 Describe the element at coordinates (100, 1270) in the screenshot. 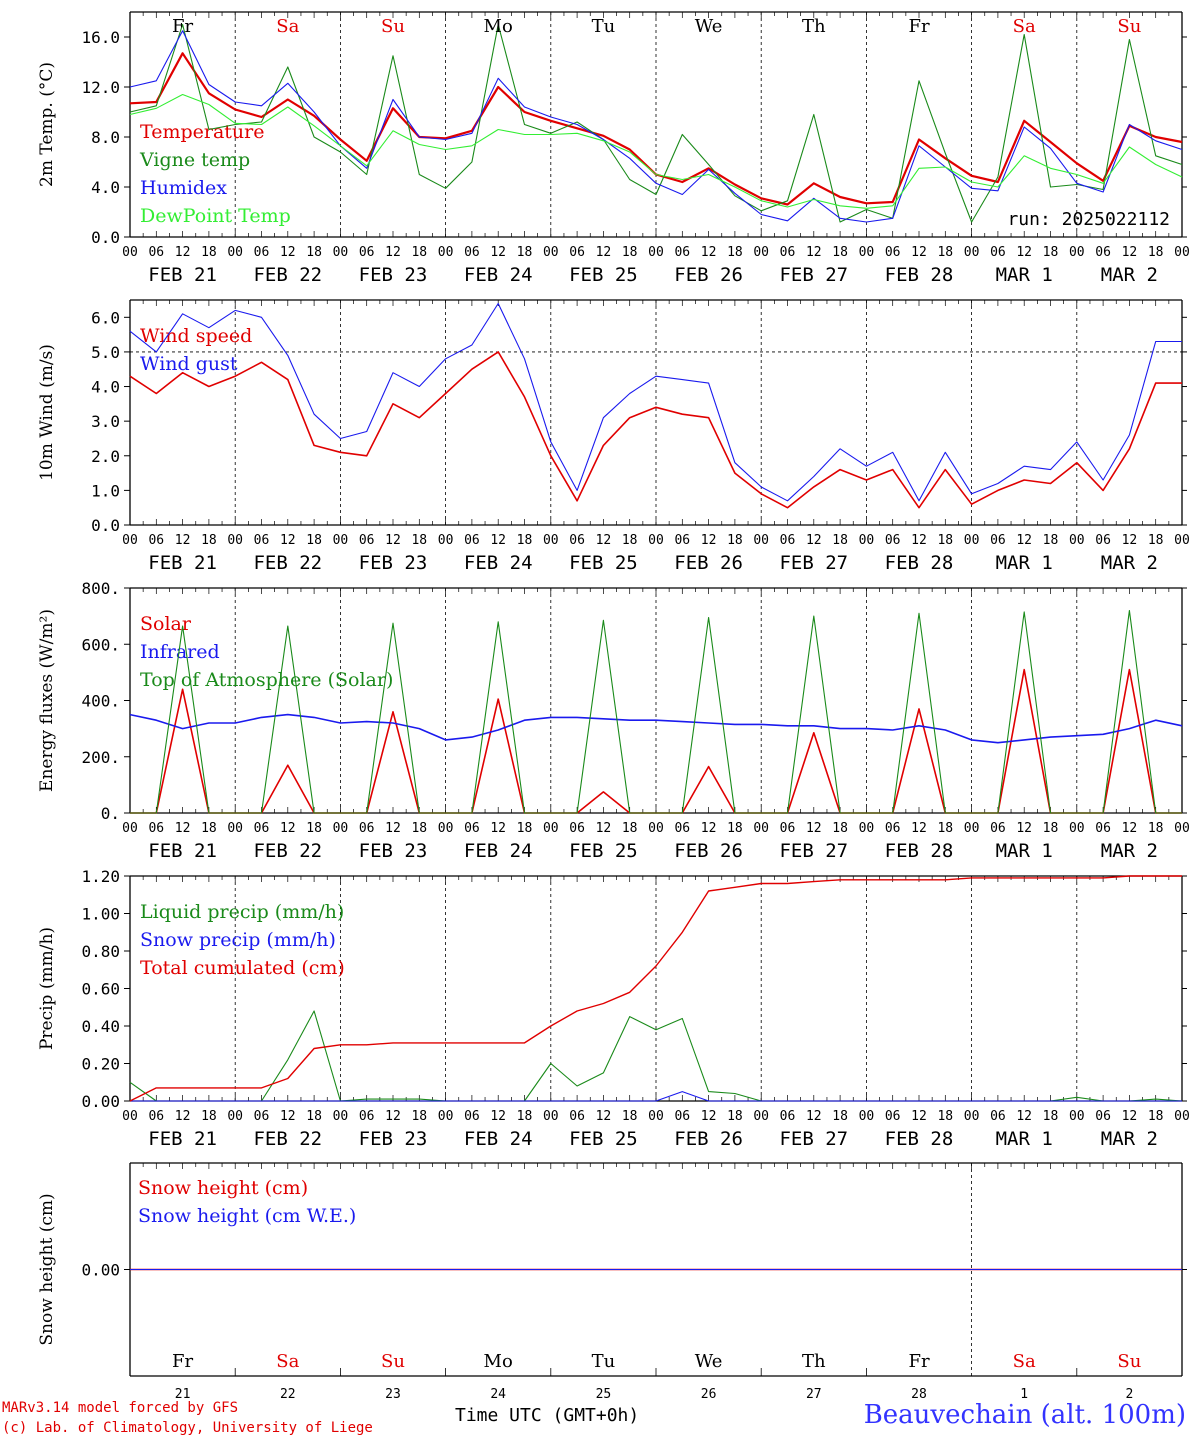

I see `y-tick-label: 0.00` at that location.